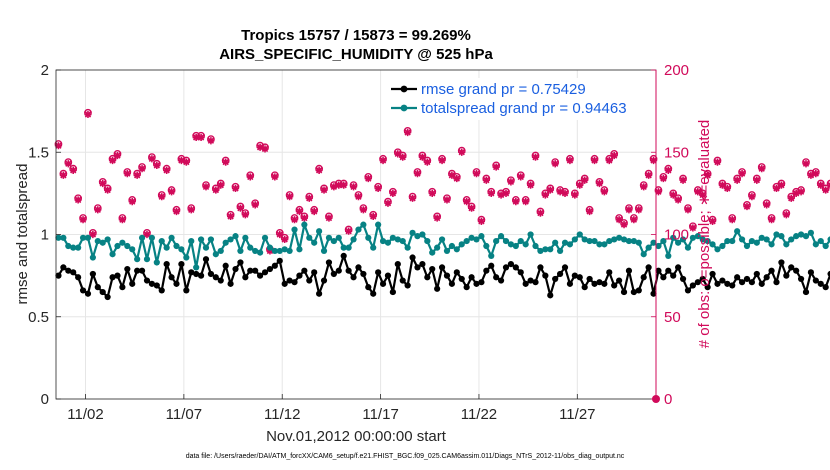 The image size is (830, 470). What do you see at coordinates (577, 414) in the screenshot?
I see `x-tick-label: 11/27` at bounding box center [577, 414].